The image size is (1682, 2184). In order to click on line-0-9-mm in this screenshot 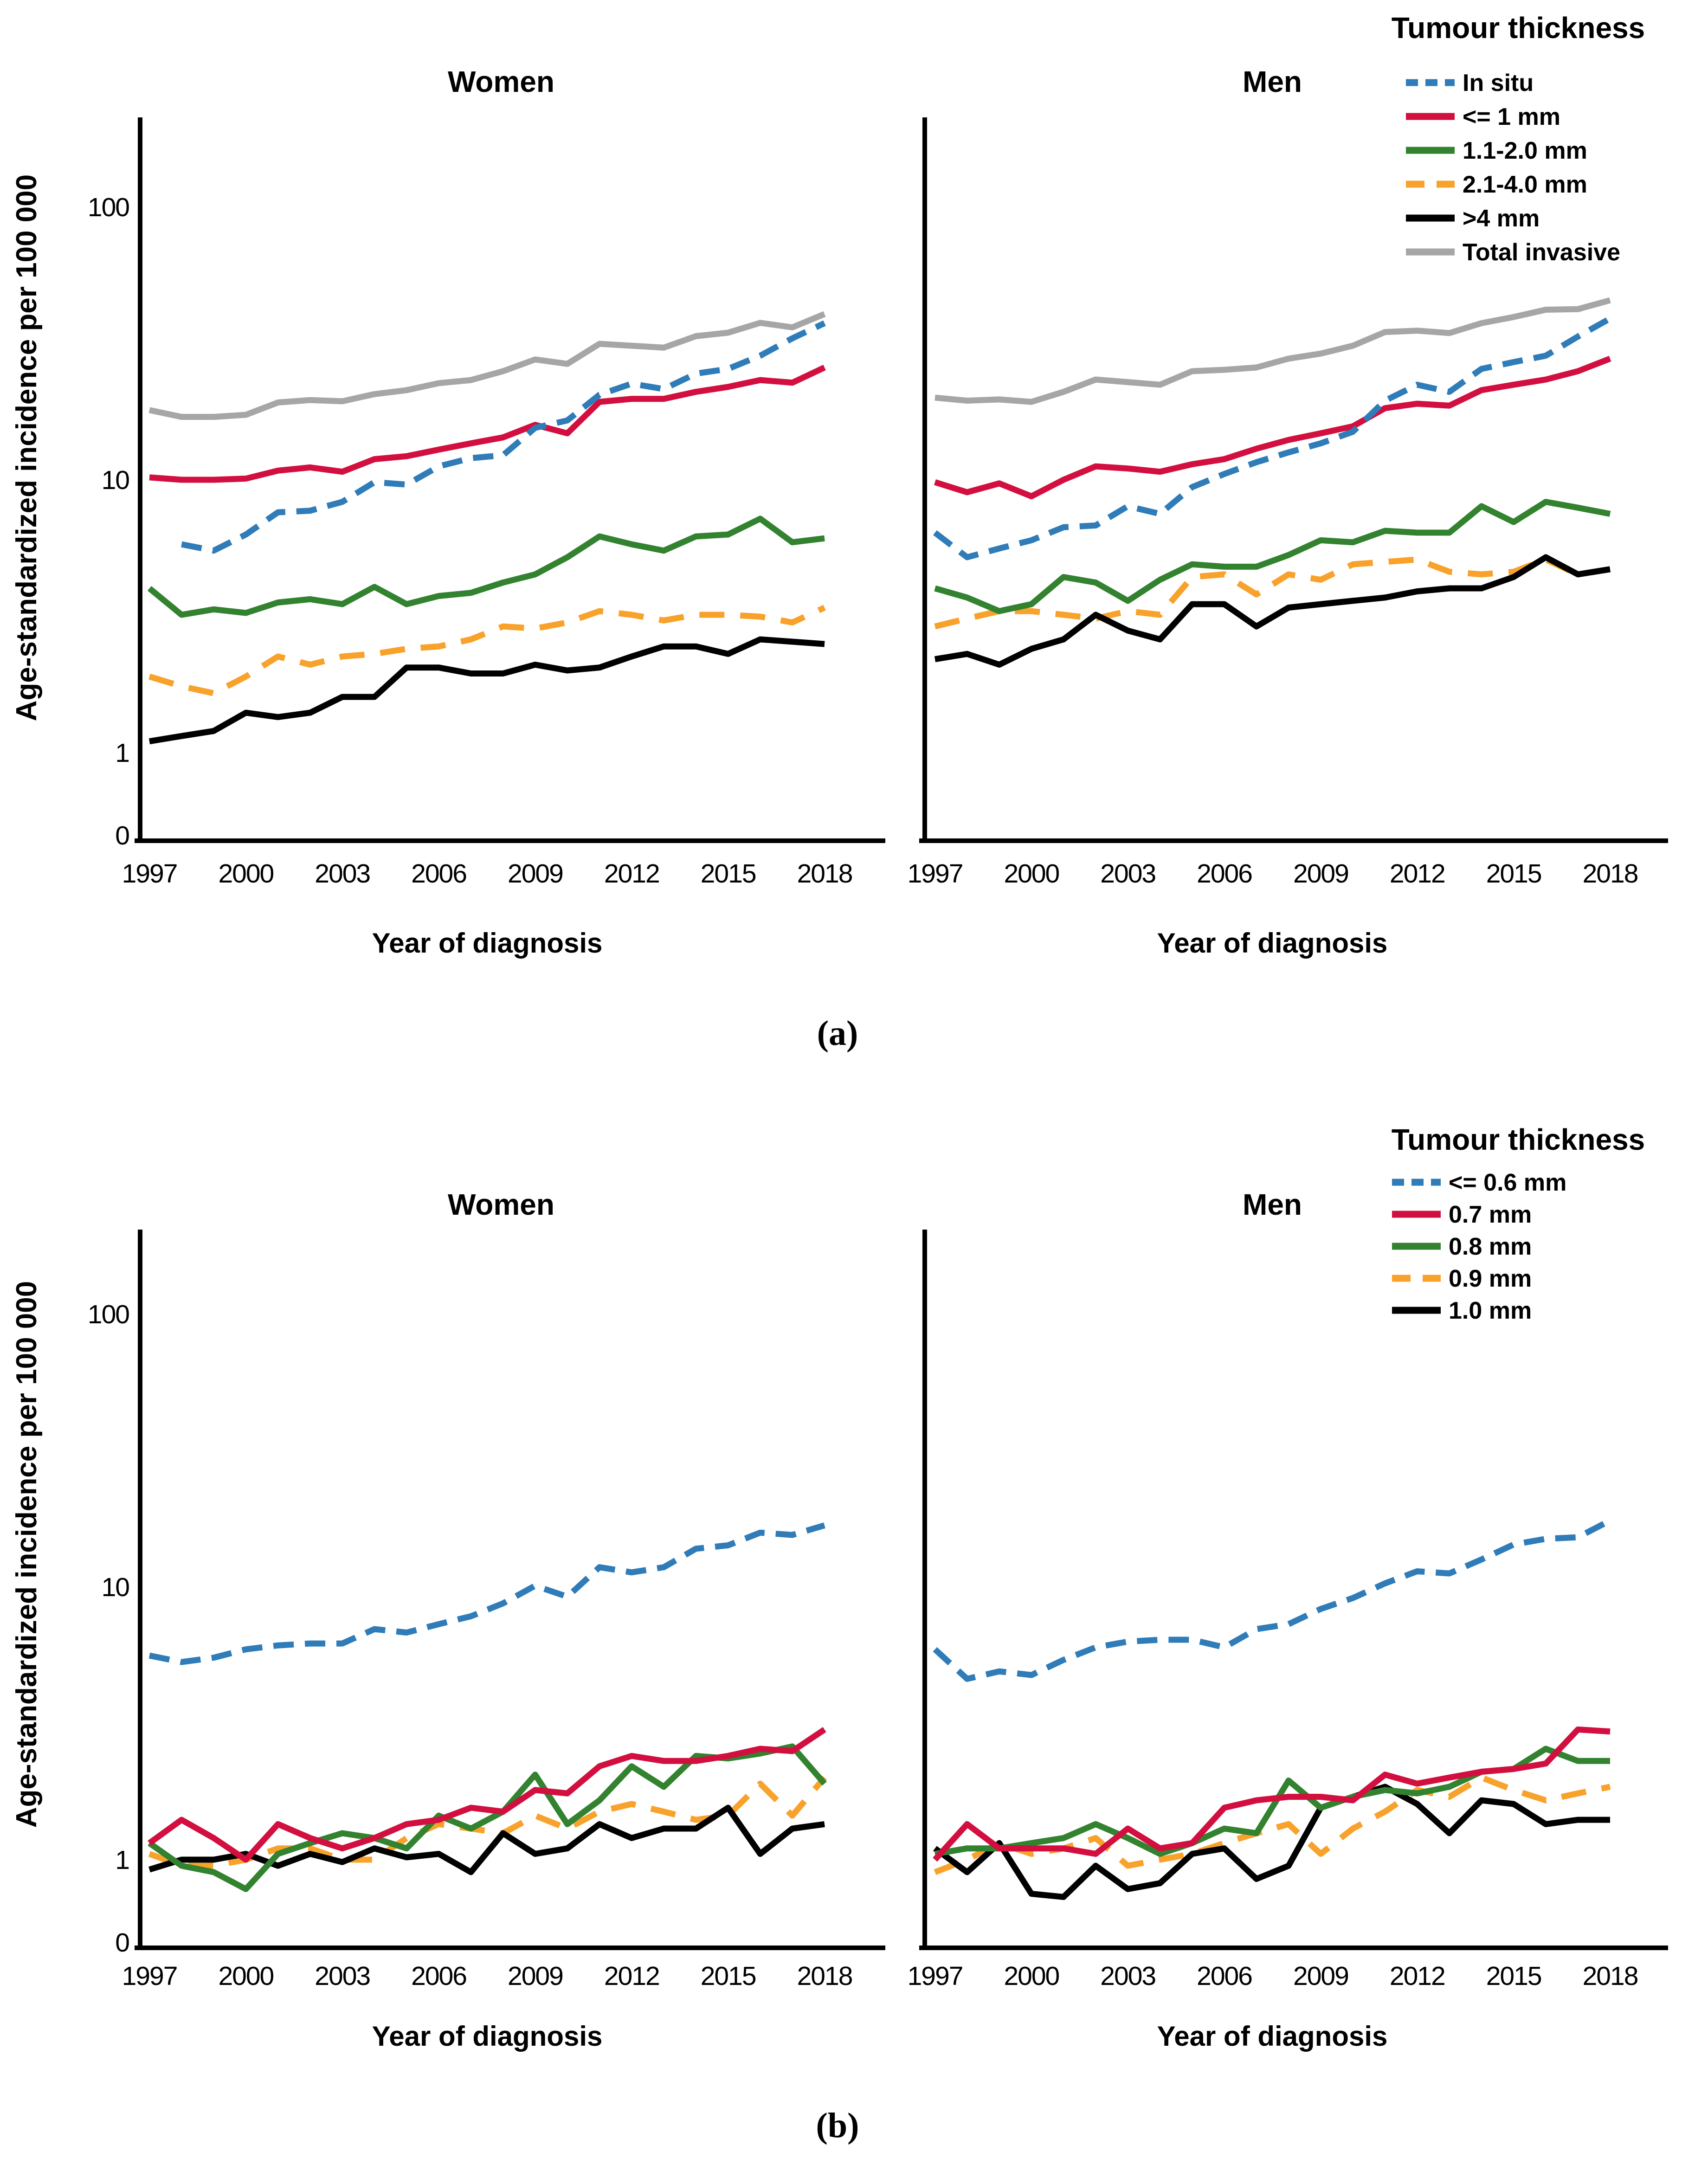, I will do `click(1272, 1824)`.